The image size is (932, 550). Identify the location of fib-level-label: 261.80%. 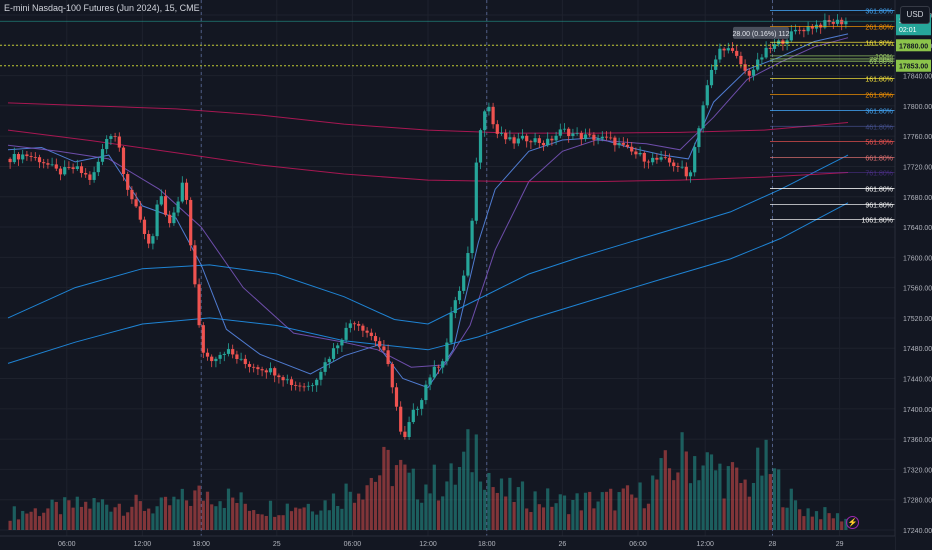
(879, 27).